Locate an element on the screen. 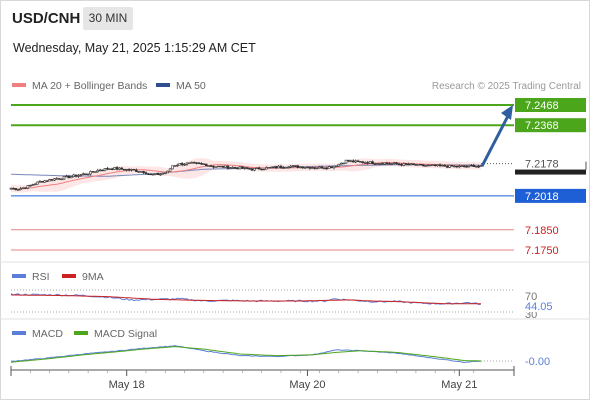 The width and height of the screenshot is (590, 400). ma20-label: MA 20 + Bollinger Bands is located at coordinates (90, 86).